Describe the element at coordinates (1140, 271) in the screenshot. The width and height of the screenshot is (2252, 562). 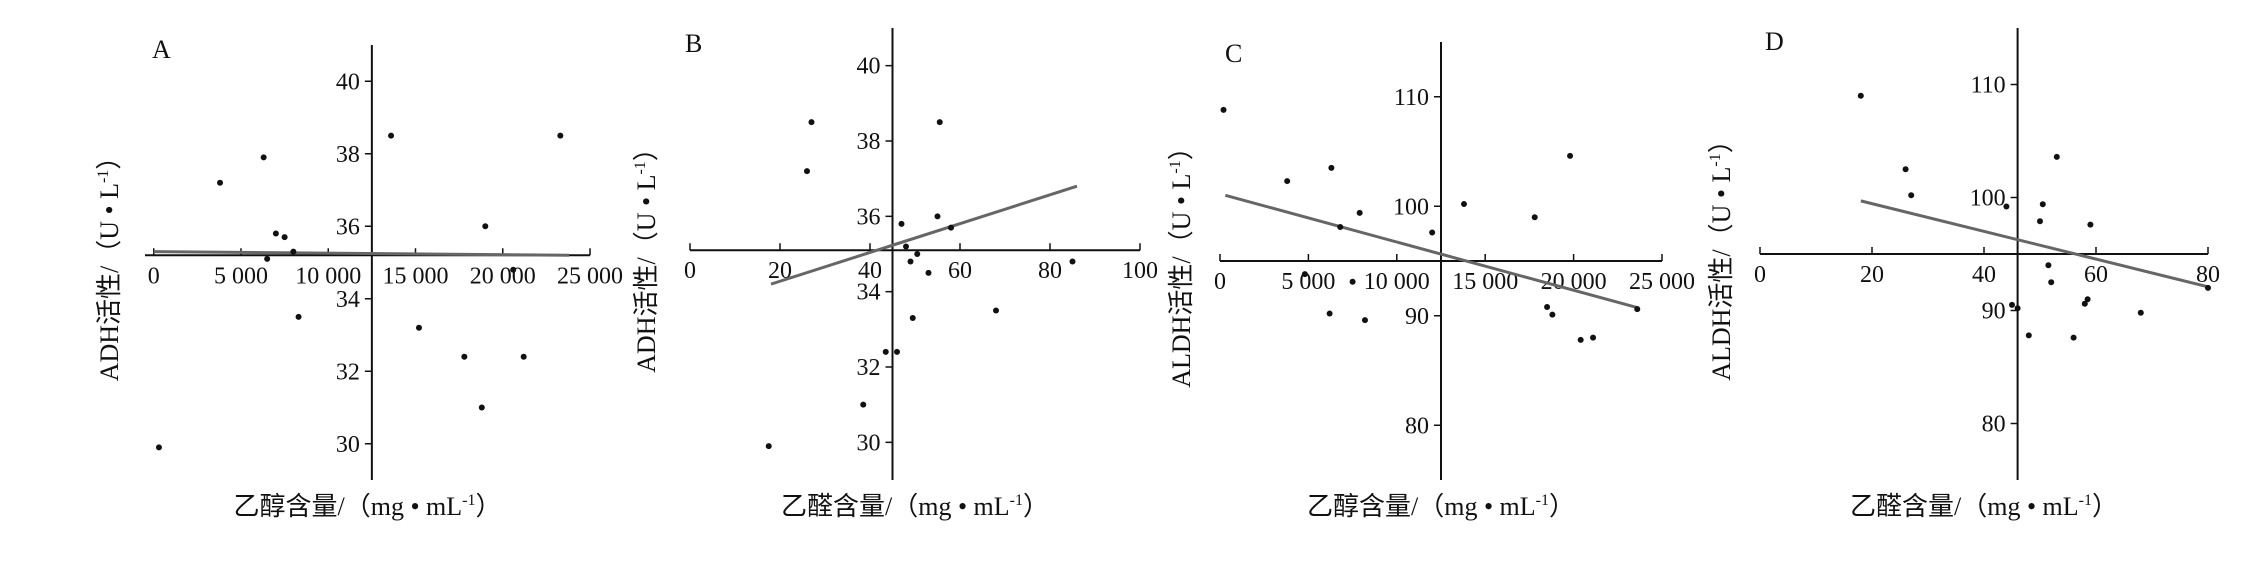
I see `x-tick-label: 100` at that location.